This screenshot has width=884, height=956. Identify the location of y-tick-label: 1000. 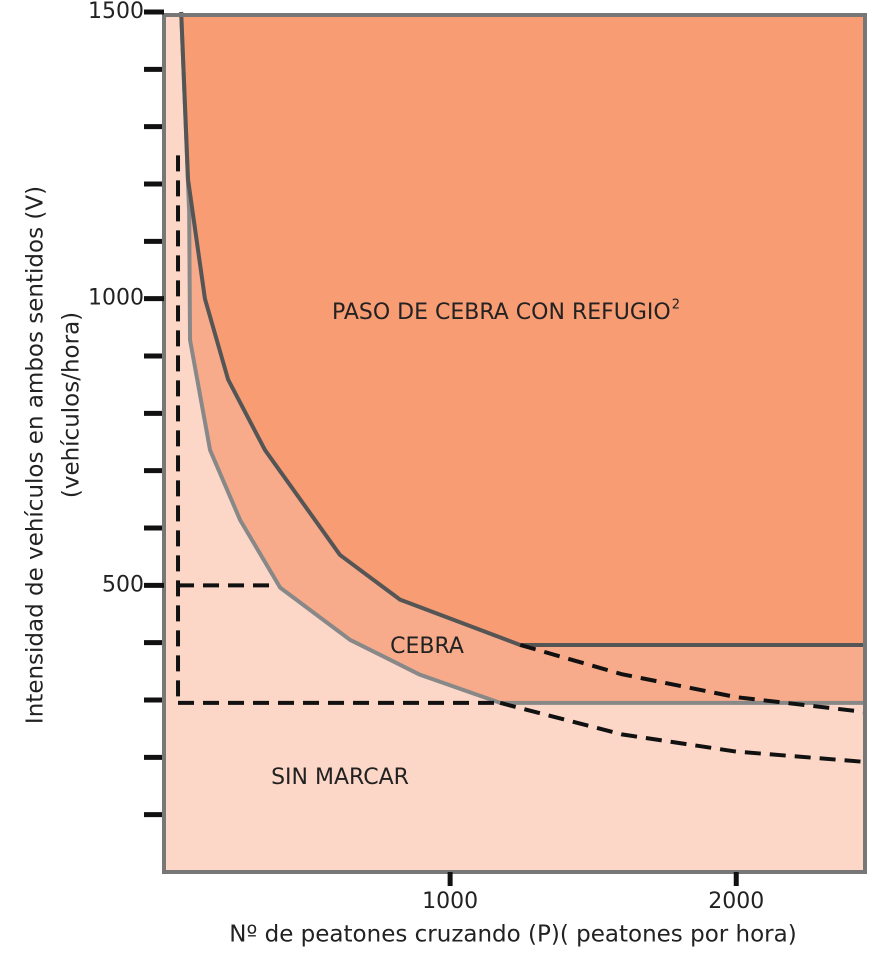
(116, 298).